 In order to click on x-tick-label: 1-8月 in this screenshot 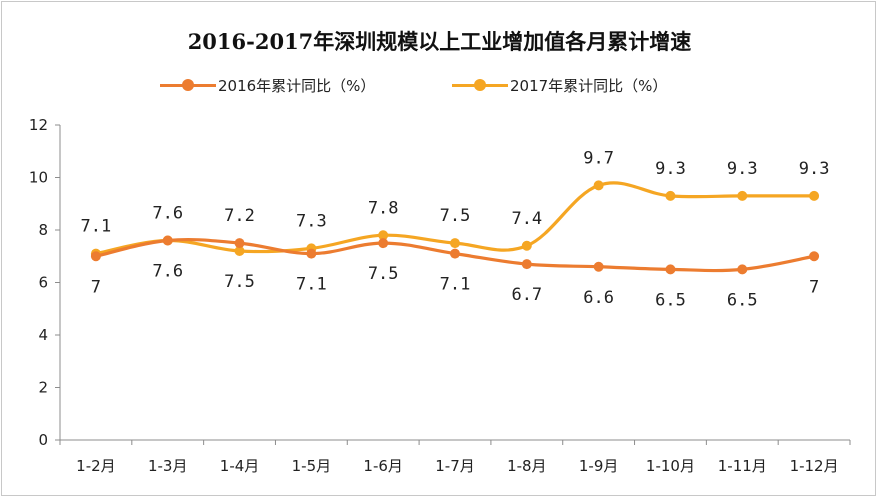, I will do `click(527, 466)`.